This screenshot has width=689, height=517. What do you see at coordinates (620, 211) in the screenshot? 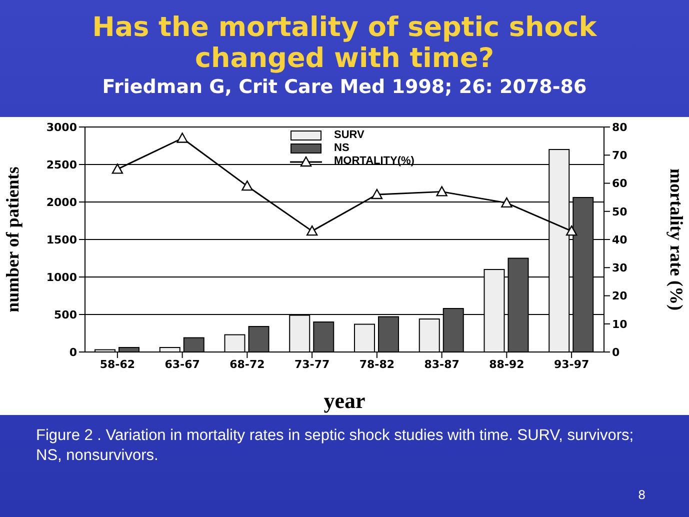
I see `y2-tick-label: 50` at bounding box center [620, 211].